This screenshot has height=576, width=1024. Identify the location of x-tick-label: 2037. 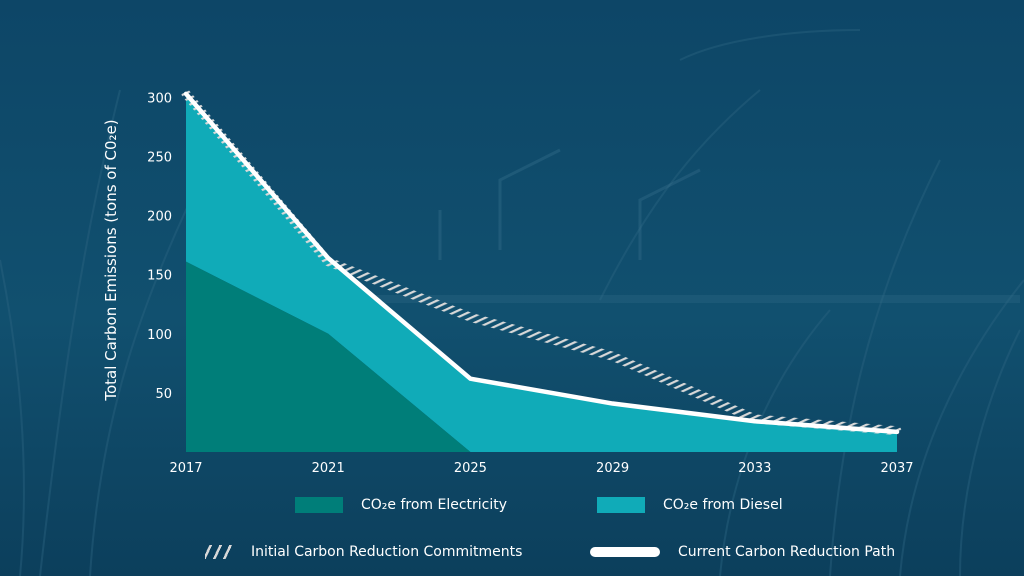
(896, 468).